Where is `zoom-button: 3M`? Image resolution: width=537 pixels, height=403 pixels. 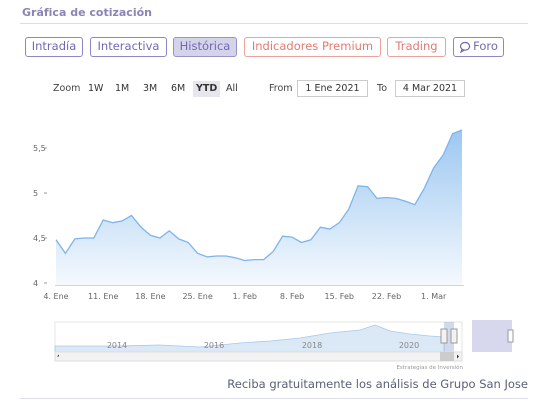 zoom-button: 3M is located at coordinates (150, 88).